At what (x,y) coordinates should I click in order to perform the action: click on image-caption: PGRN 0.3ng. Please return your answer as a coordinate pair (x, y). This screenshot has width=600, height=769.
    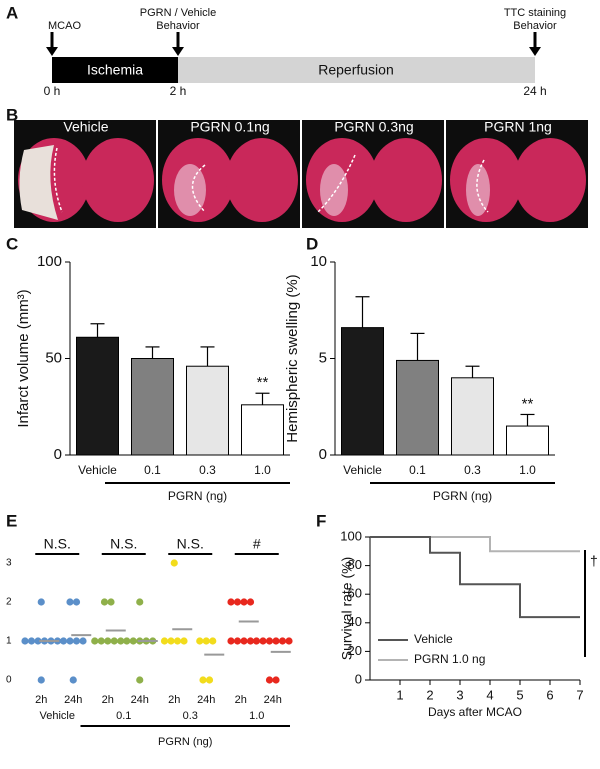
    Looking at the image, I should click on (373, 127).